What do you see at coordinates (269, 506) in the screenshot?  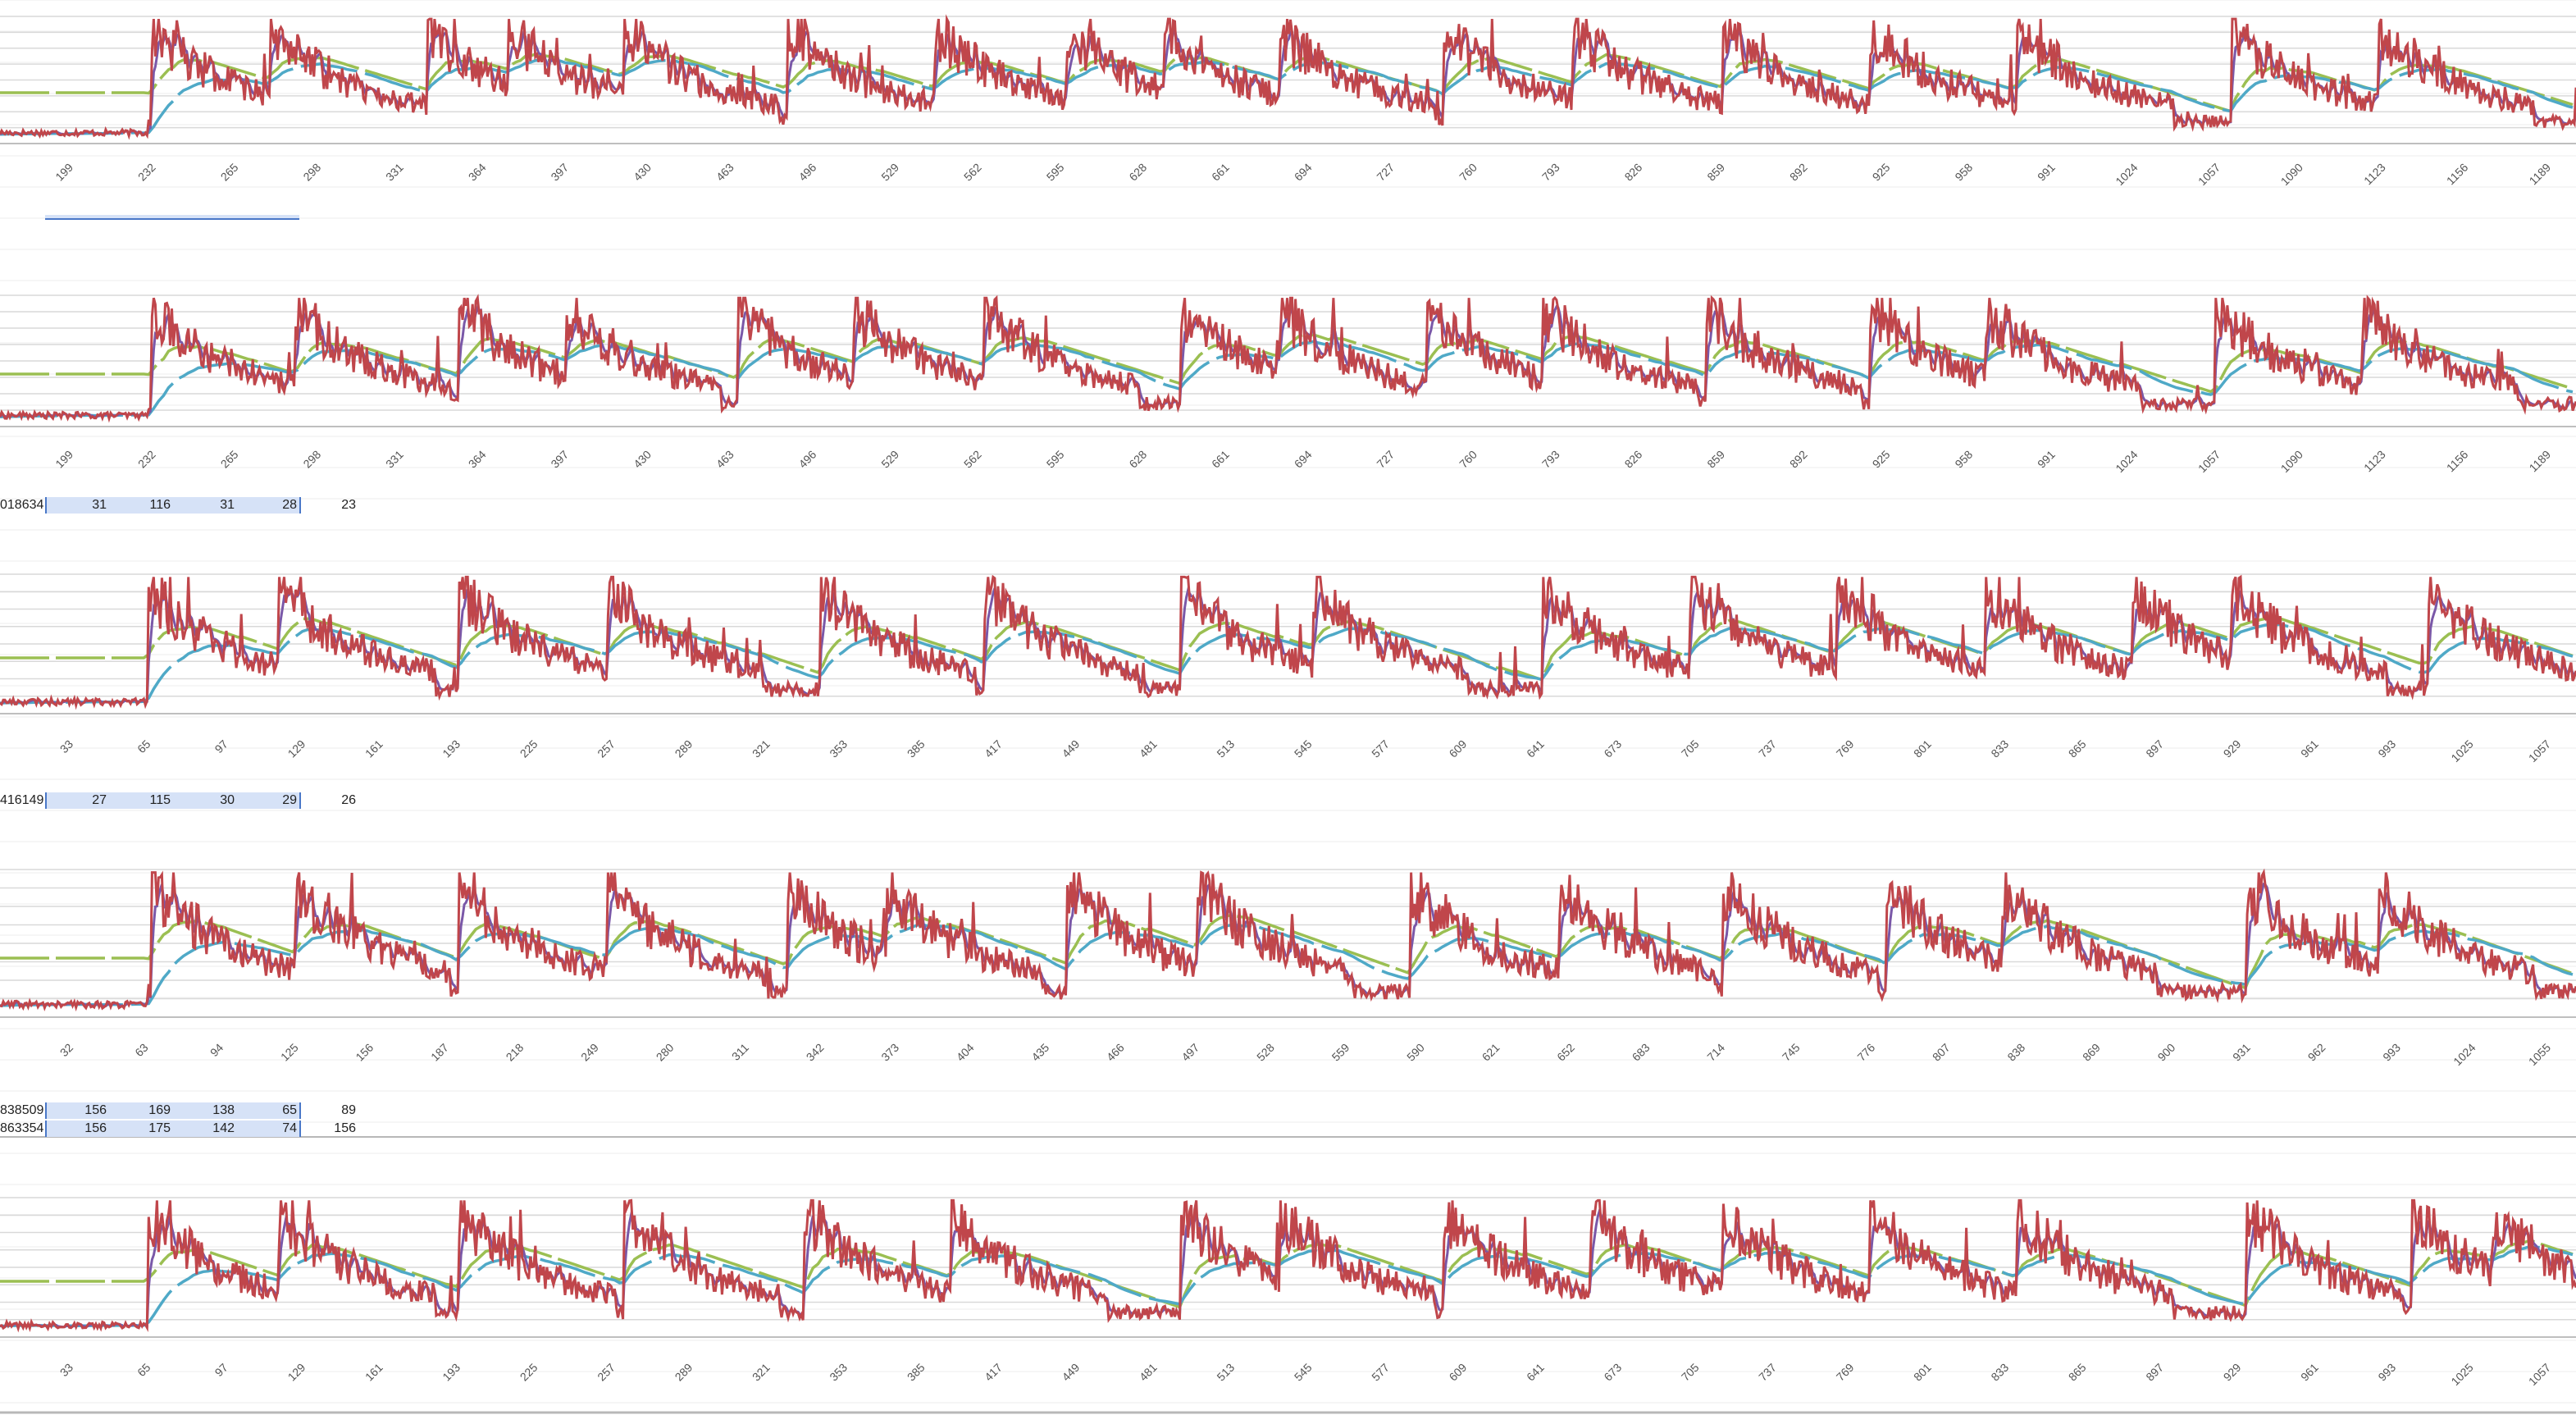 I see `cell: 28` at bounding box center [269, 506].